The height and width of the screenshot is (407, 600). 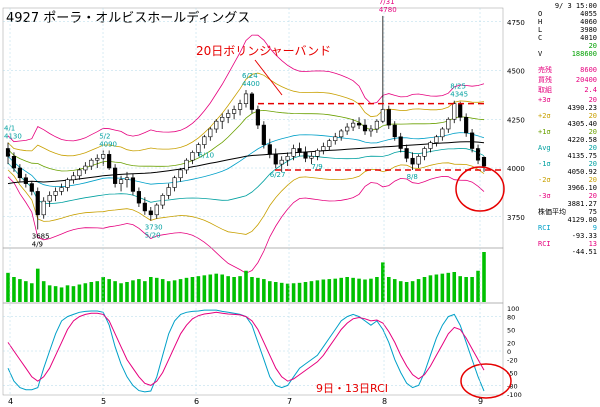 I want to click on rci13-line, so click(x=246, y=348).